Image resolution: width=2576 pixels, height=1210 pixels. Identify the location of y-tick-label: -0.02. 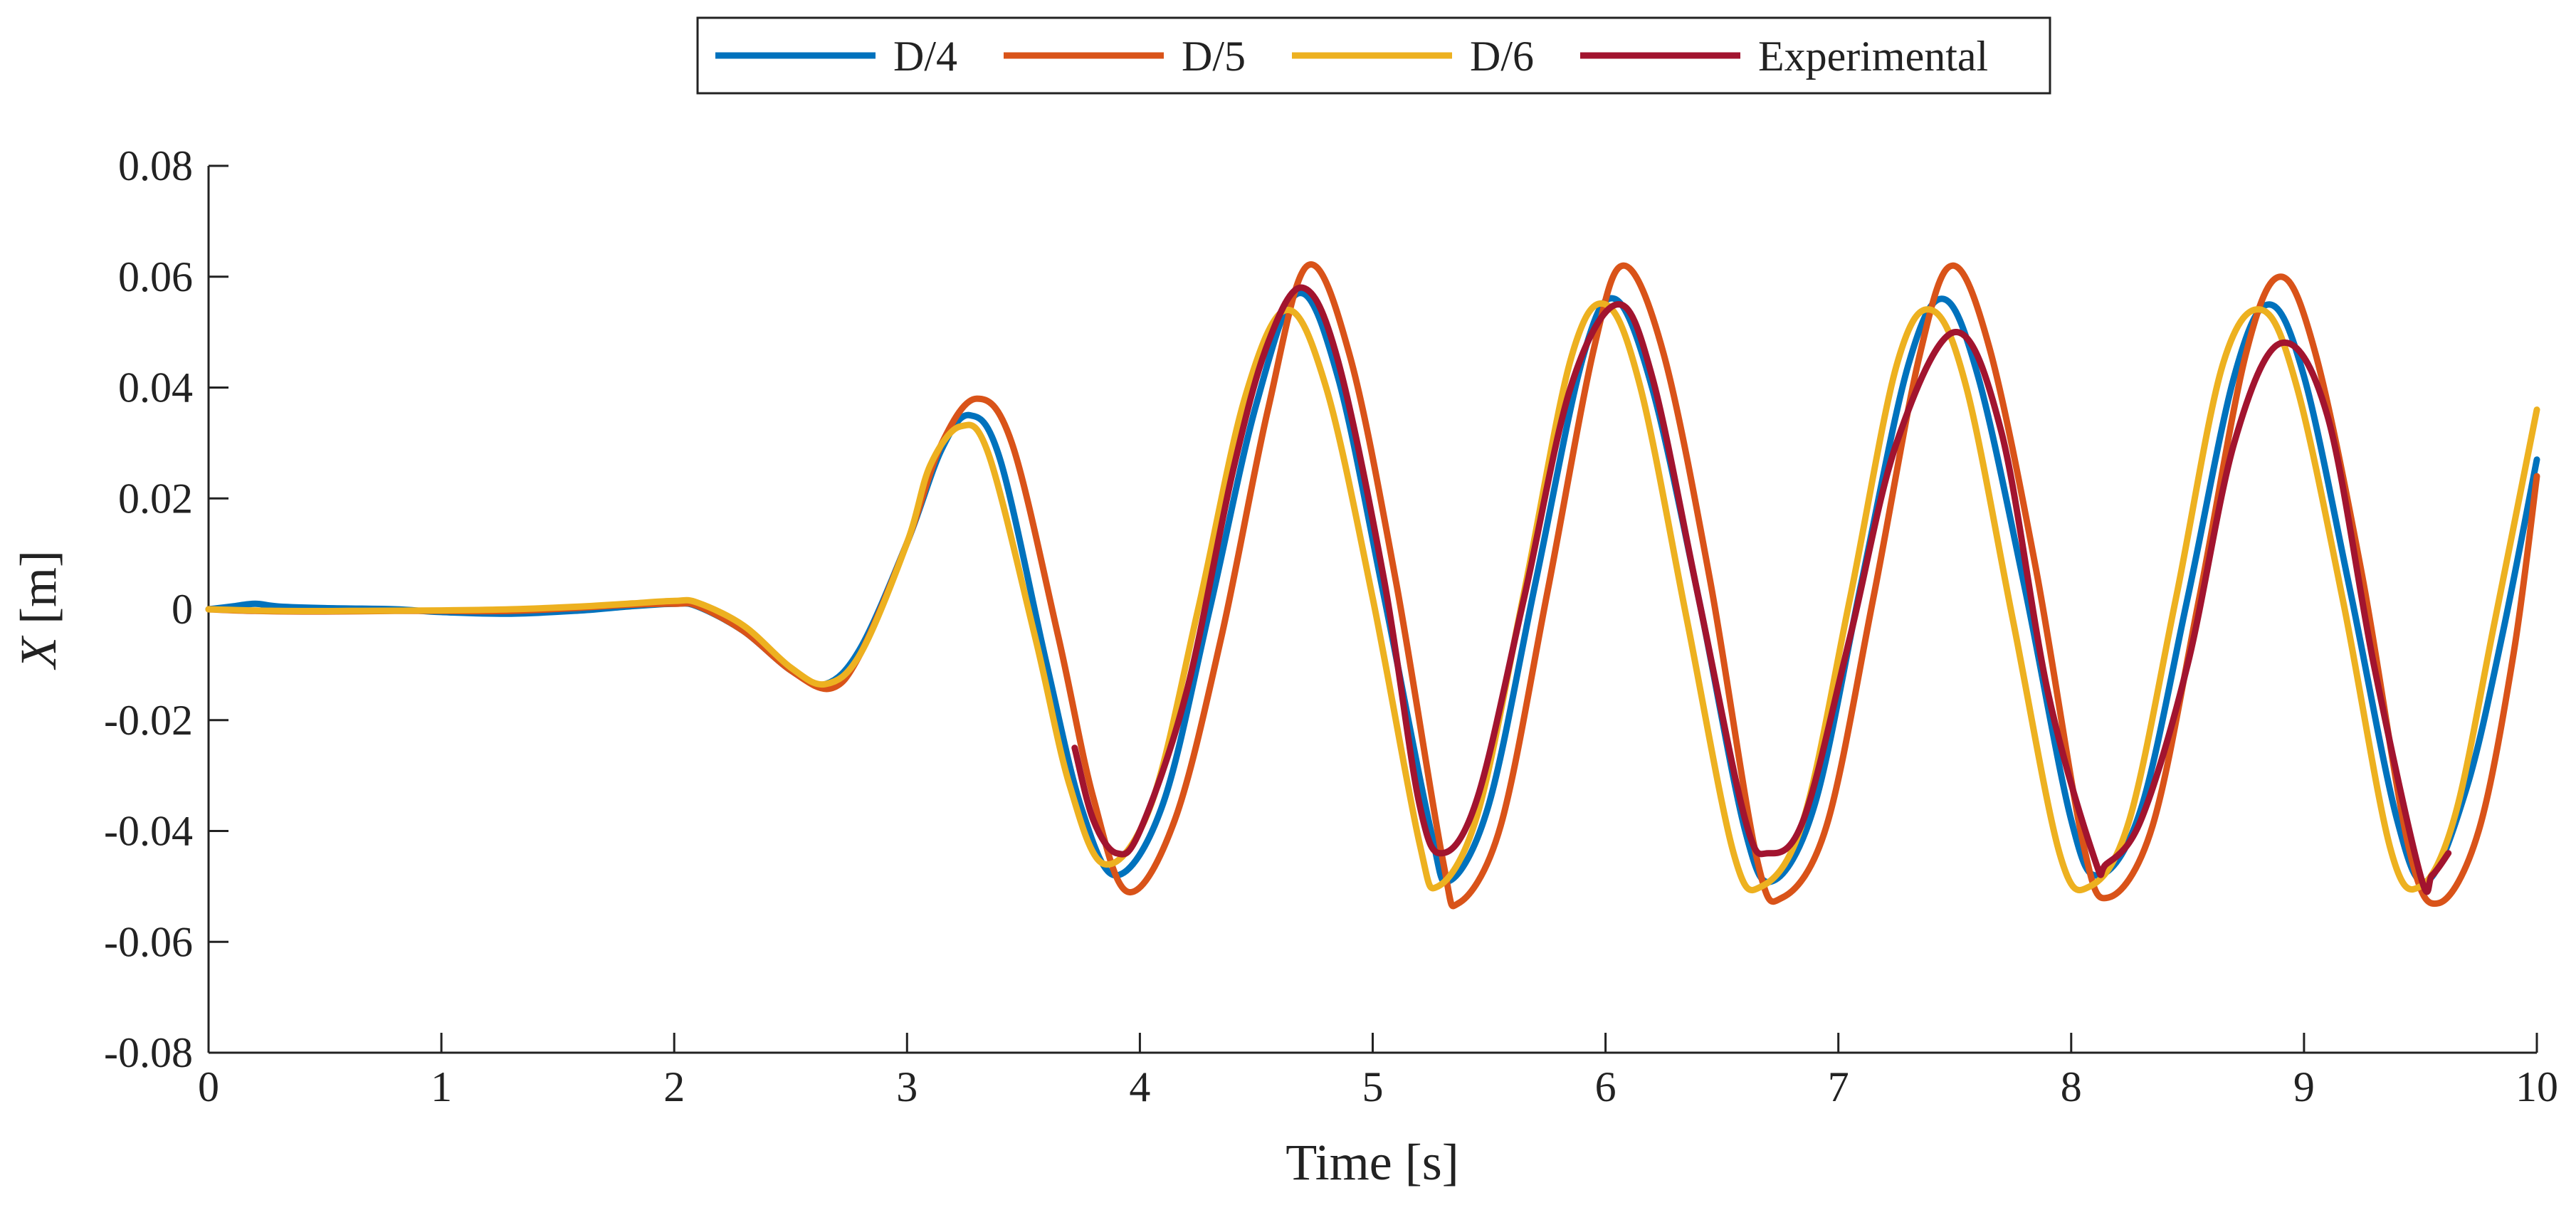
(148, 720).